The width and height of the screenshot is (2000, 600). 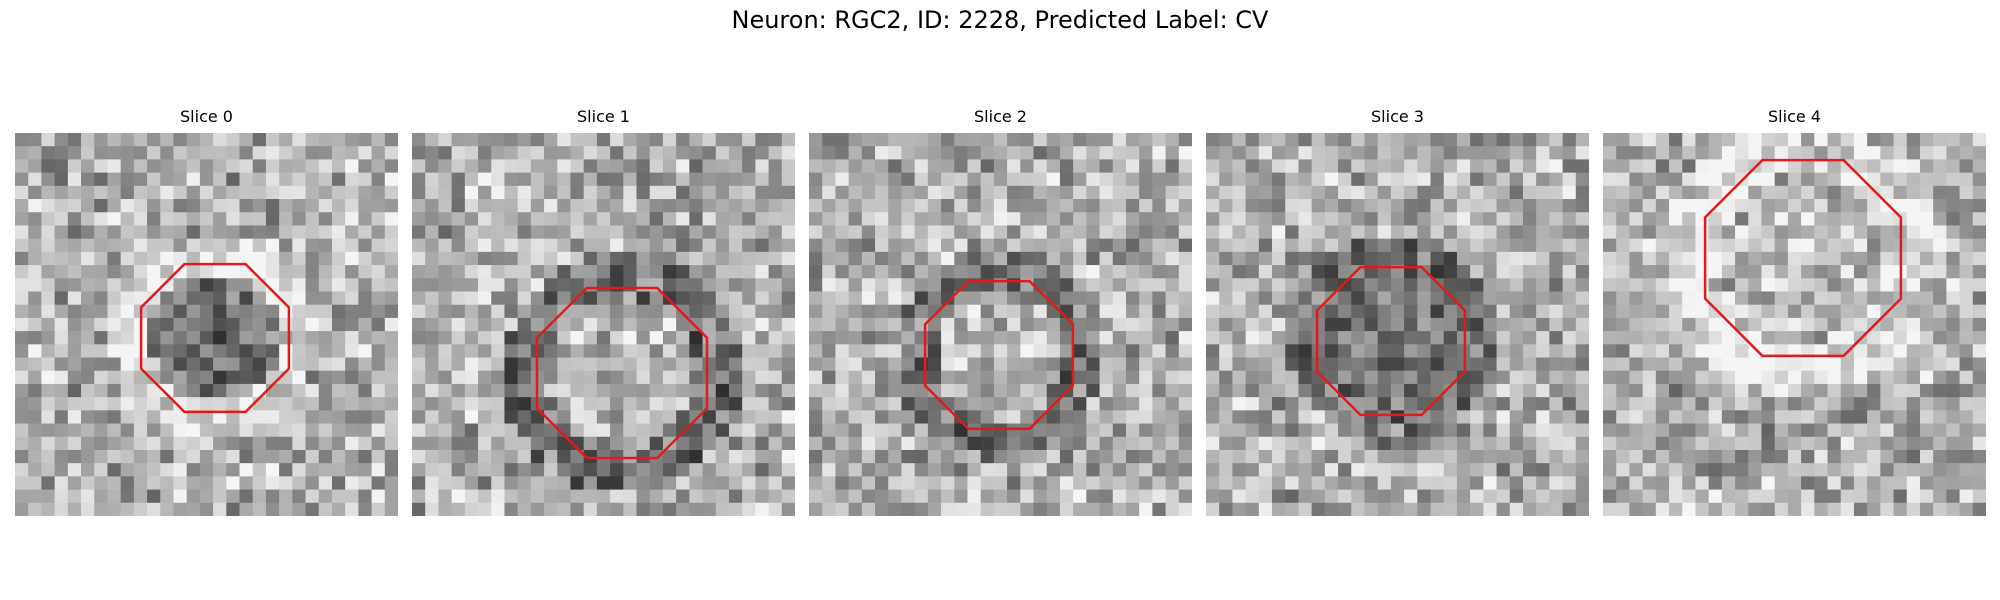 I want to click on panel-slice-2: Slice 2, so click(x=1000, y=310).